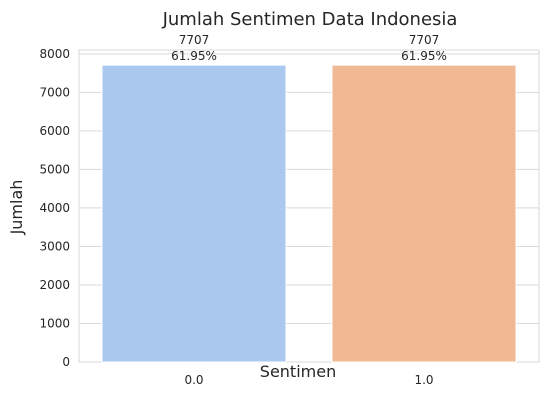 Image resolution: width=554 pixels, height=420 pixels. I want to click on y-axis-label: Jumlah, so click(16, 208).